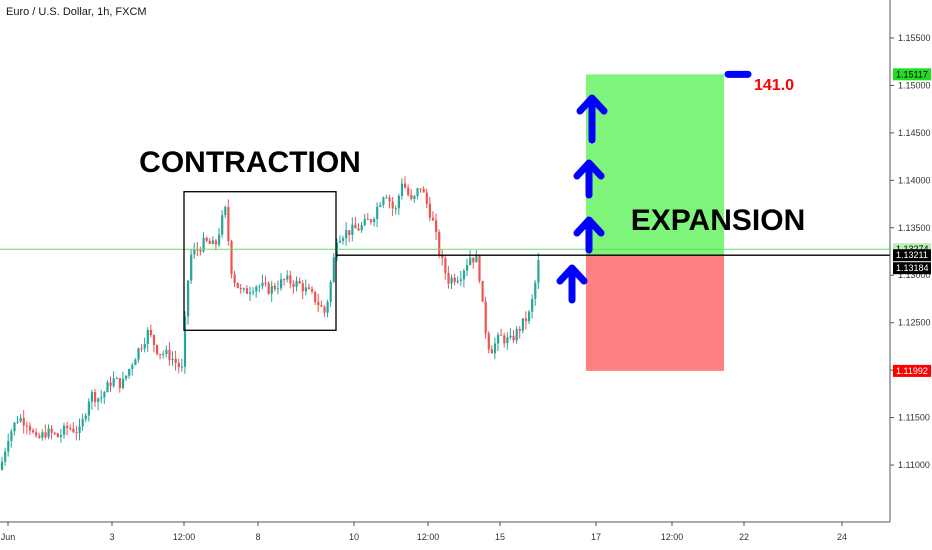 This screenshot has width=932, height=550. Describe the element at coordinates (76, 12) in the screenshot. I see `symbol-title: Euro / U.S. Dollar, 1h, FXCM` at that location.